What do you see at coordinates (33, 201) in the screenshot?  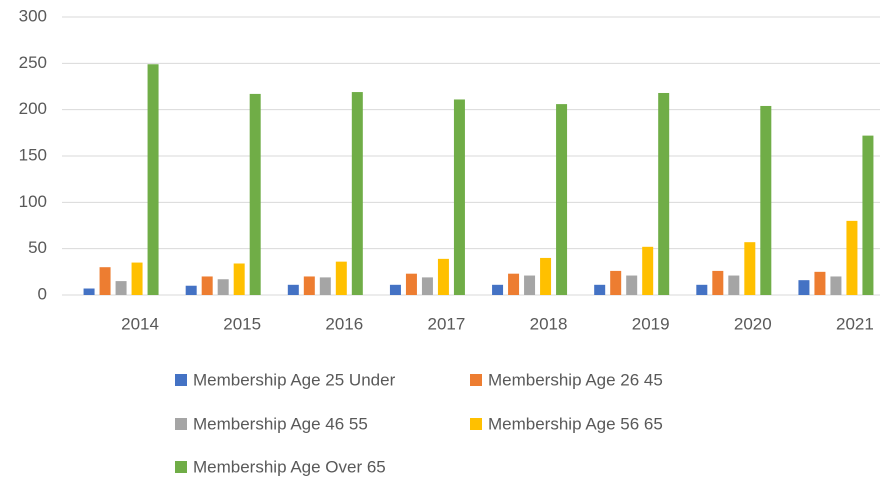 I see `y-tick-label: 100` at bounding box center [33, 201].